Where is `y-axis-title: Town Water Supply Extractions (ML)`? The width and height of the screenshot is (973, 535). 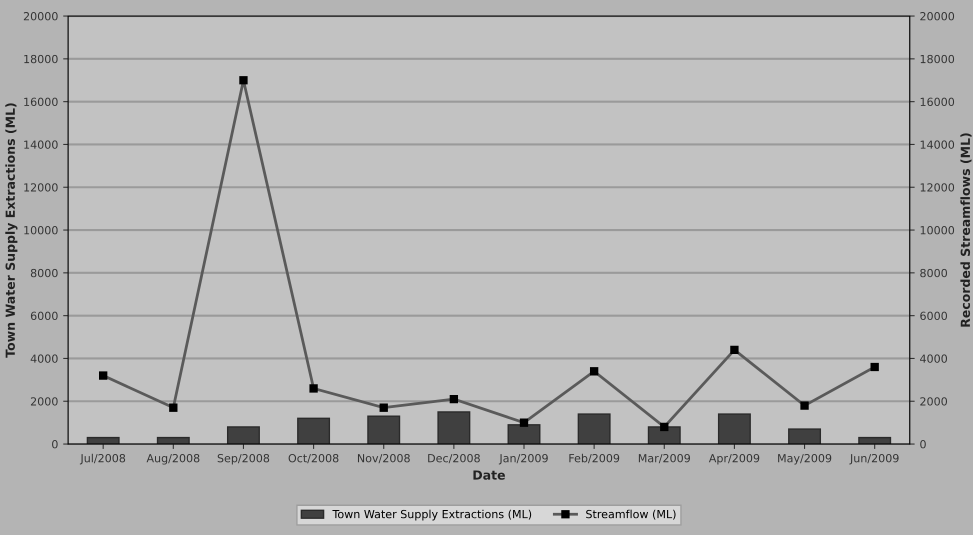
y-axis-title: Town Water Supply Extractions (ML) is located at coordinates (11, 230).